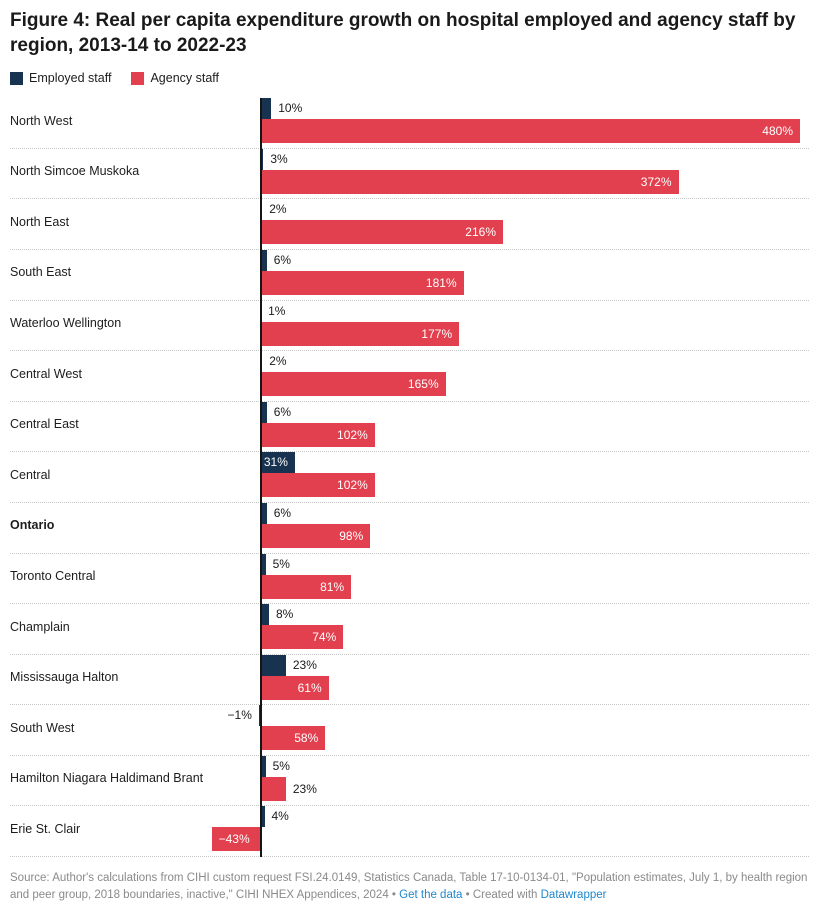 The height and width of the screenshot is (907, 819). Describe the element at coordinates (53, 576) in the screenshot. I see `region-label: Toronto Central` at that location.